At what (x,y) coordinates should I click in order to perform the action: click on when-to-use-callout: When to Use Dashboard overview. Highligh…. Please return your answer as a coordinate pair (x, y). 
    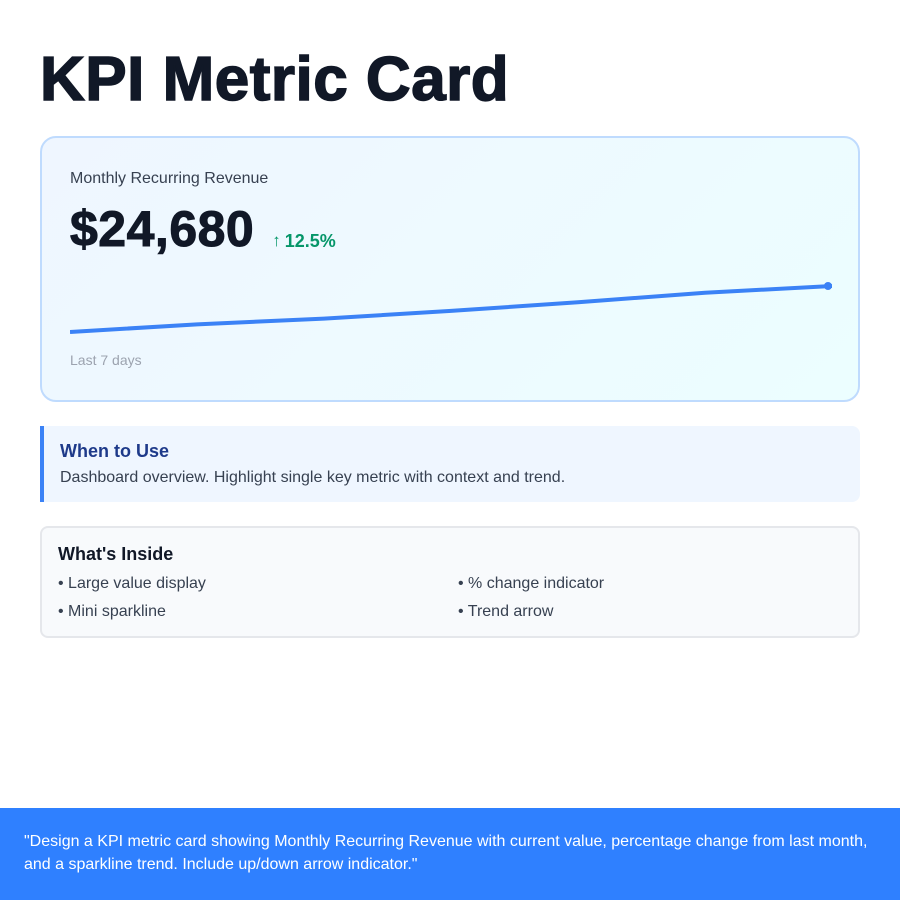
    Looking at the image, I should click on (450, 464).